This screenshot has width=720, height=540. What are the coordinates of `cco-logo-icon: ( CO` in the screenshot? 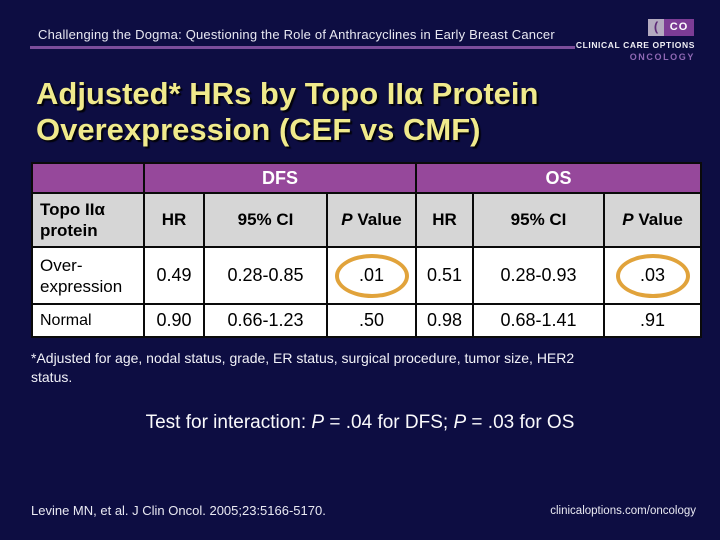 It's located at (671, 27).